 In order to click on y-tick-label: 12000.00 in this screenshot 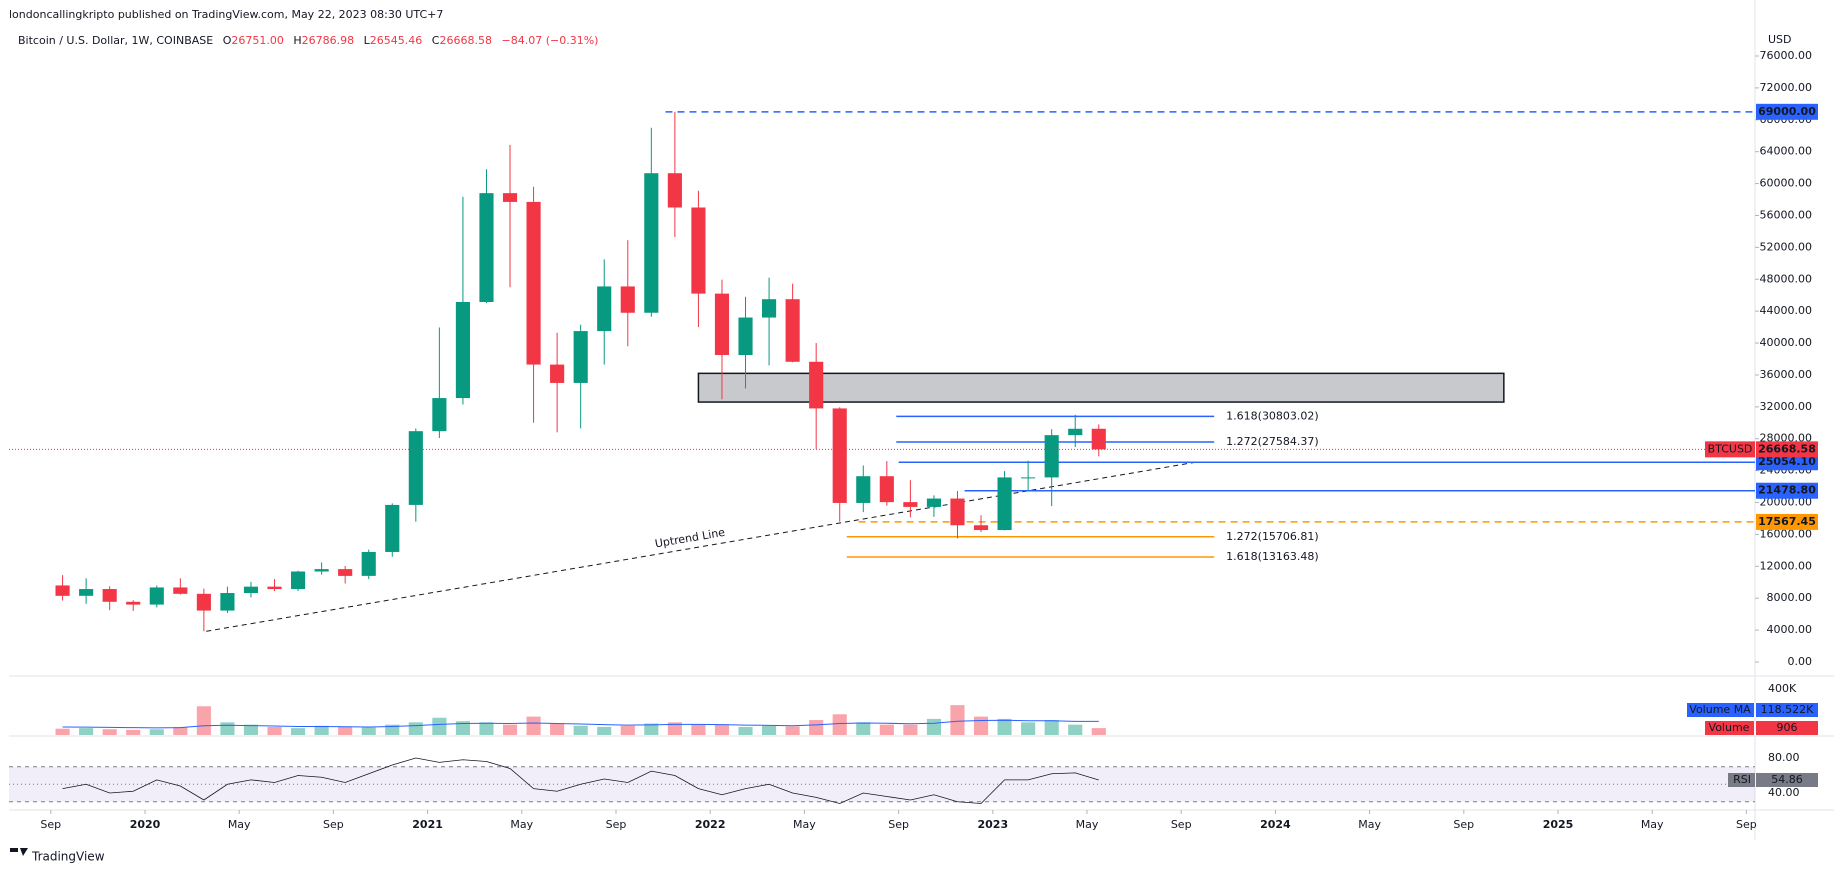, I will do `click(1786, 565)`.